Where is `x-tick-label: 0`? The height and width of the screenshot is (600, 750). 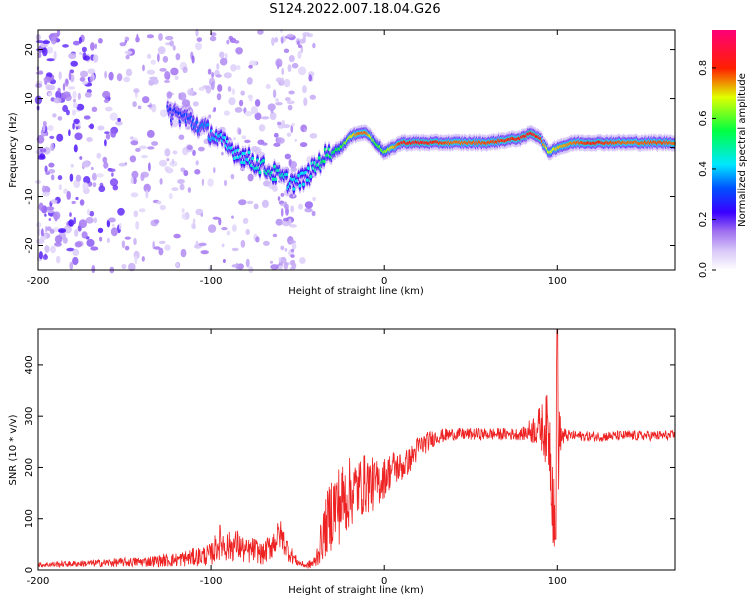 x-tick-label: 0 is located at coordinates (384, 581).